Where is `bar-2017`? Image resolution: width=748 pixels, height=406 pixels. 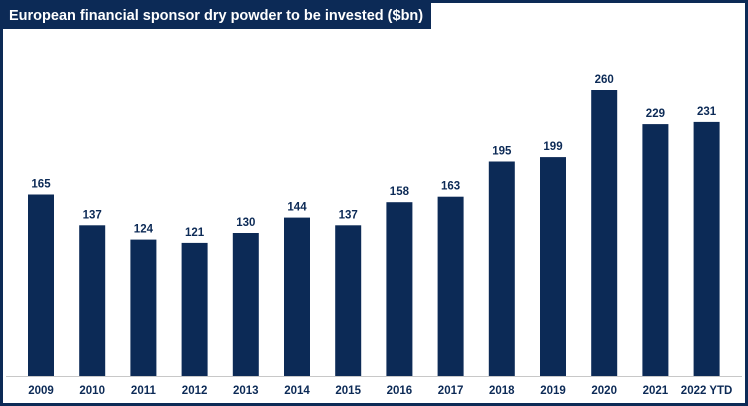
bar-2017 is located at coordinates (450, 286).